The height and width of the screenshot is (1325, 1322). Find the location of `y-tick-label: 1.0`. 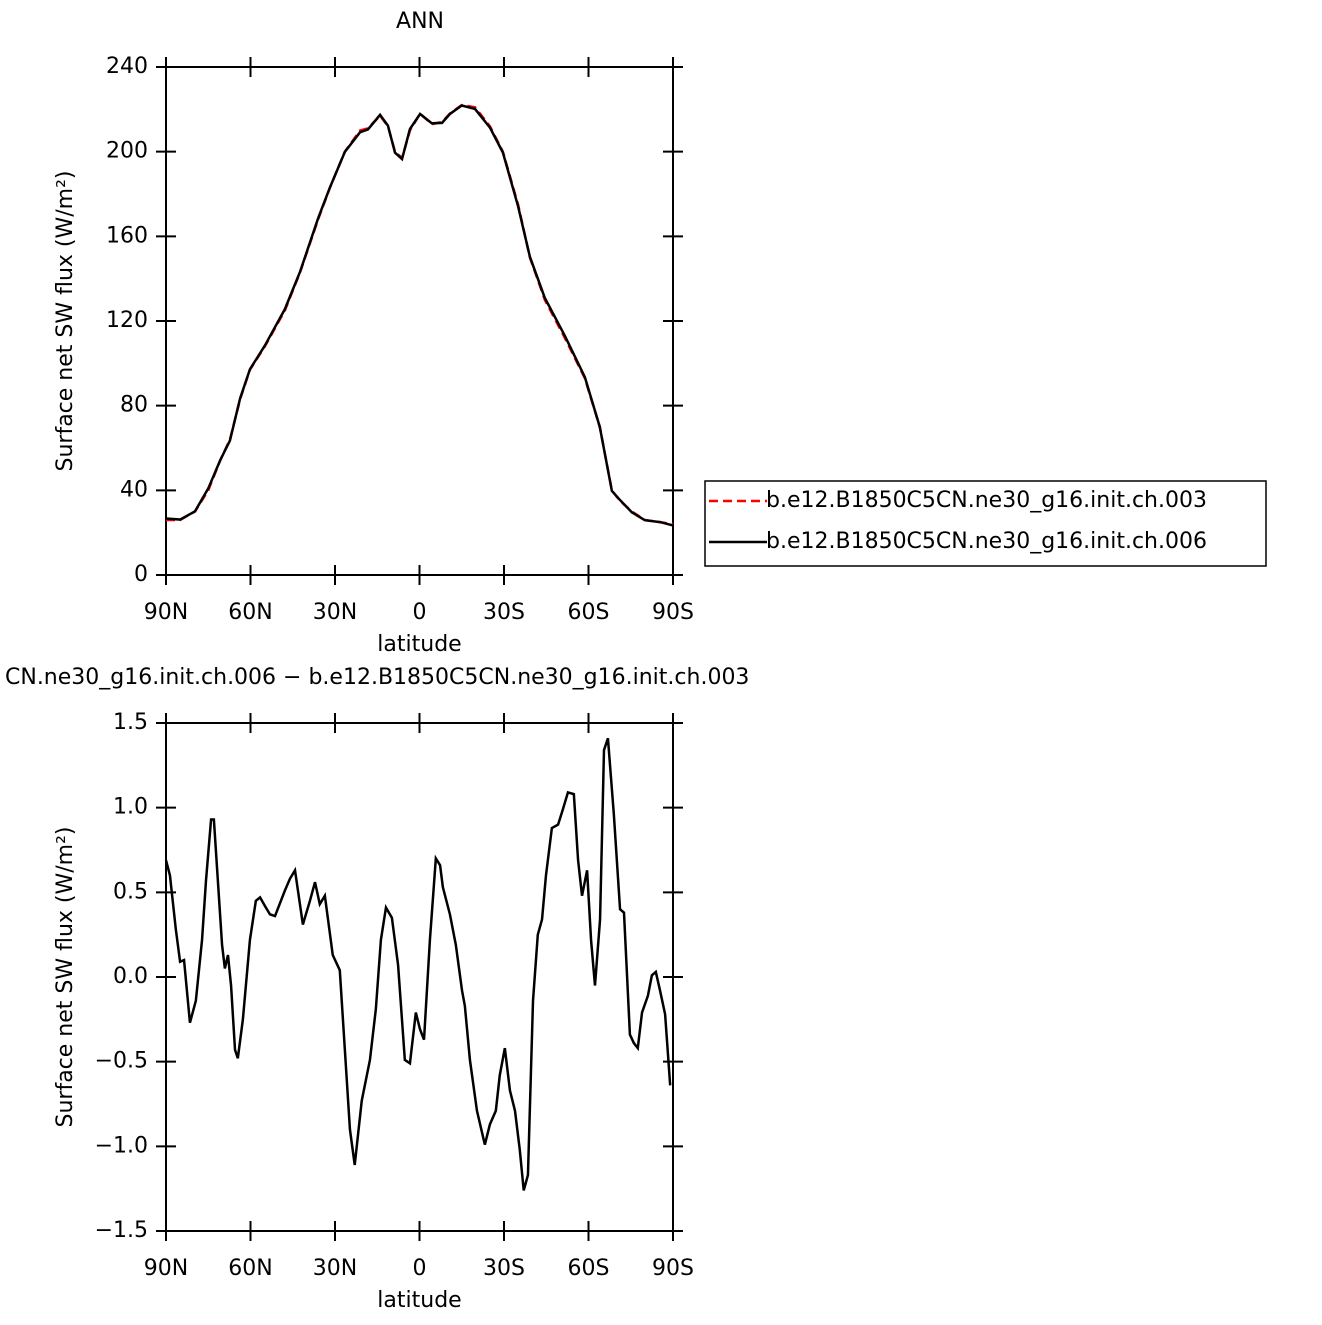

y-tick-label: 1.0 is located at coordinates (130, 807).